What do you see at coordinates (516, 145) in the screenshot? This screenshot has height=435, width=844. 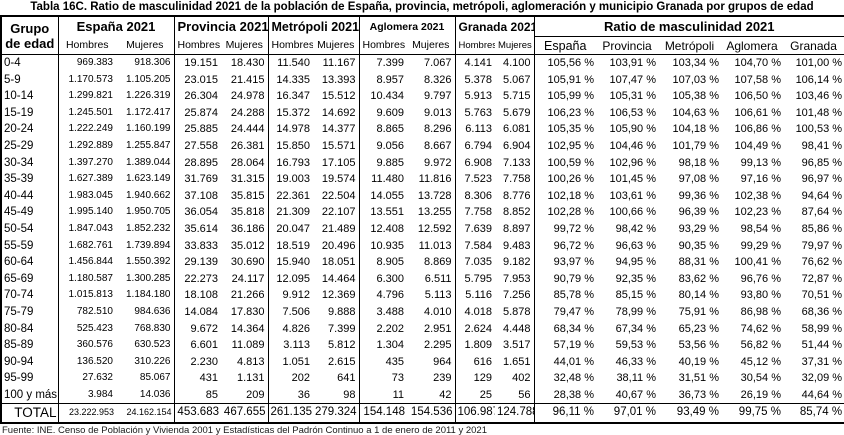 I see `population-cell: 6.904` at bounding box center [516, 145].